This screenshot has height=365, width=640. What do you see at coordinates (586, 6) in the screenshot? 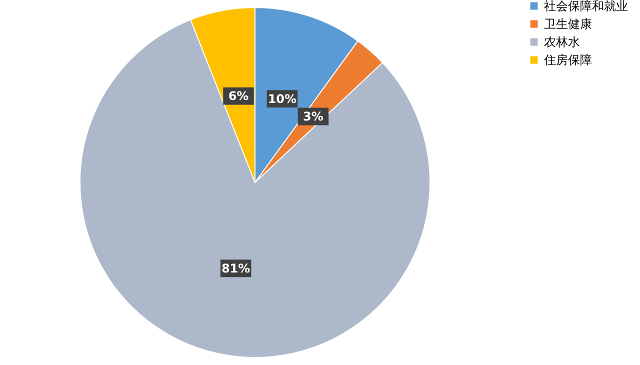
I see `legend-label: 社会保障和就业` at bounding box center [586, 6].